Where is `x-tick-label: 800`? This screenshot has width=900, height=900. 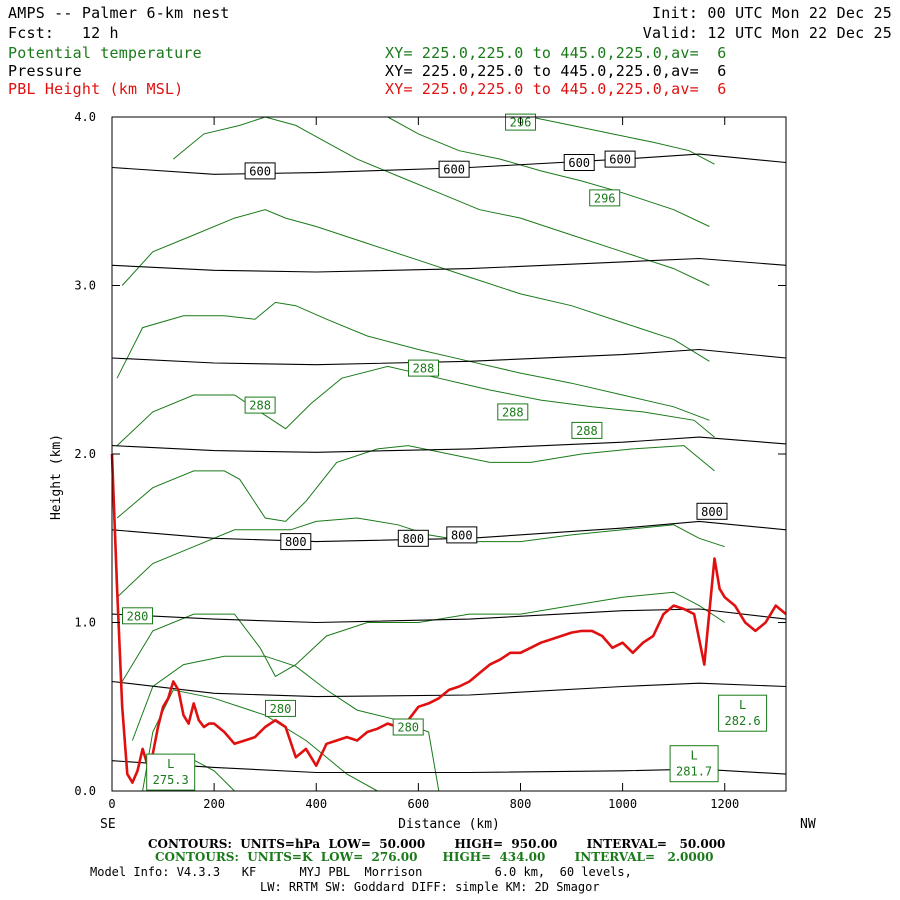 x-tick-label: 800 is located at coordinates (521, 804).